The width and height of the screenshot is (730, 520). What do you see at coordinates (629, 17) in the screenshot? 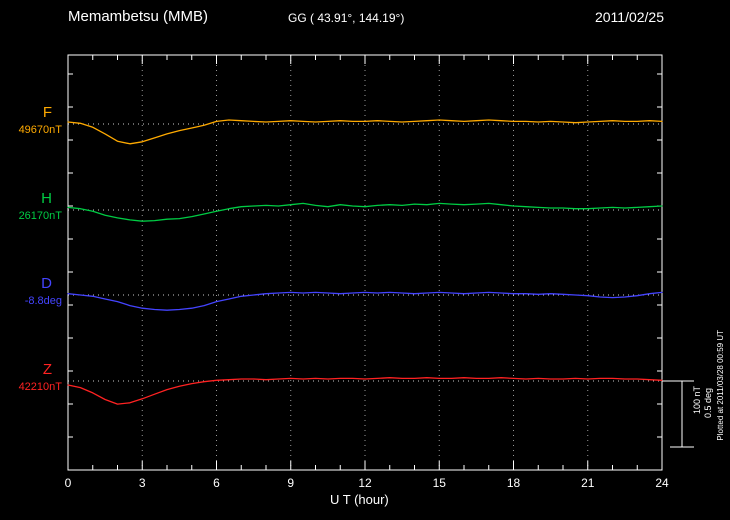
I see `date-label: 2011/02/25` at bounding box center [629, 17].